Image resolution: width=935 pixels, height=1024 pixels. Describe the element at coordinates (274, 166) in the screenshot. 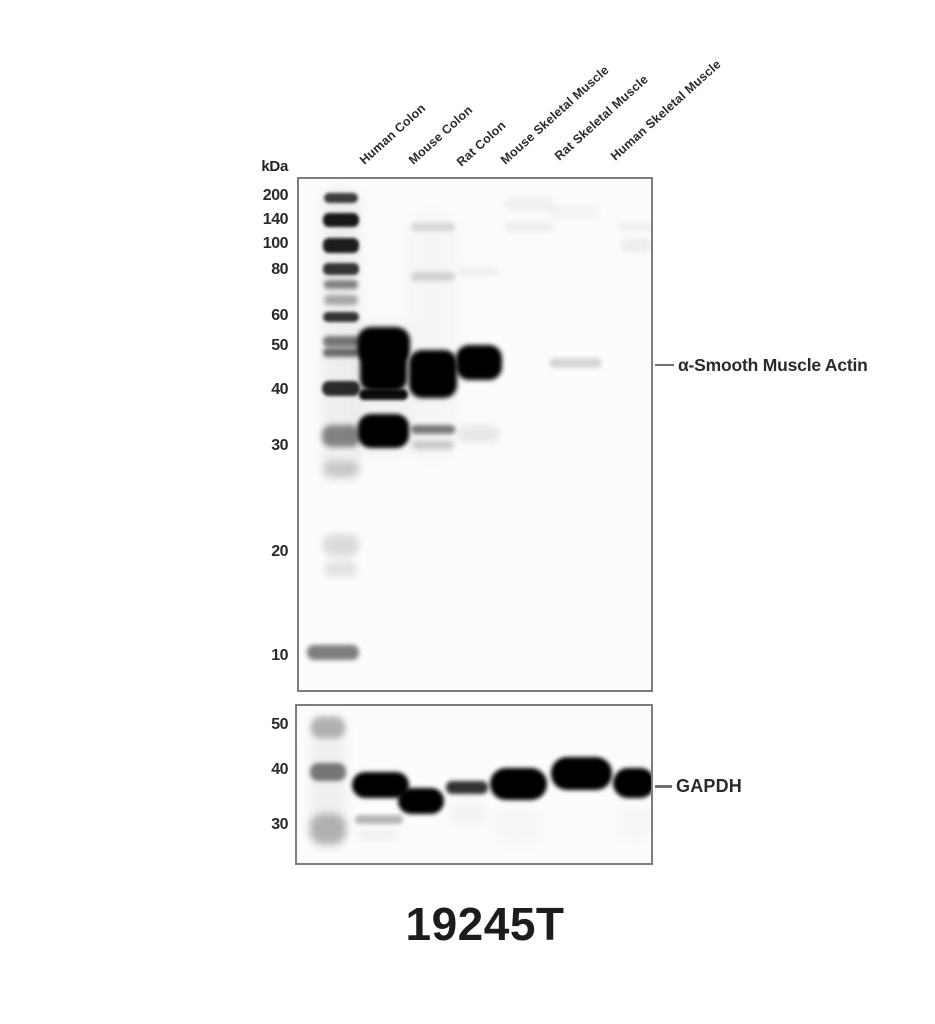

I see `kda-unit-label: kDa` at that location.